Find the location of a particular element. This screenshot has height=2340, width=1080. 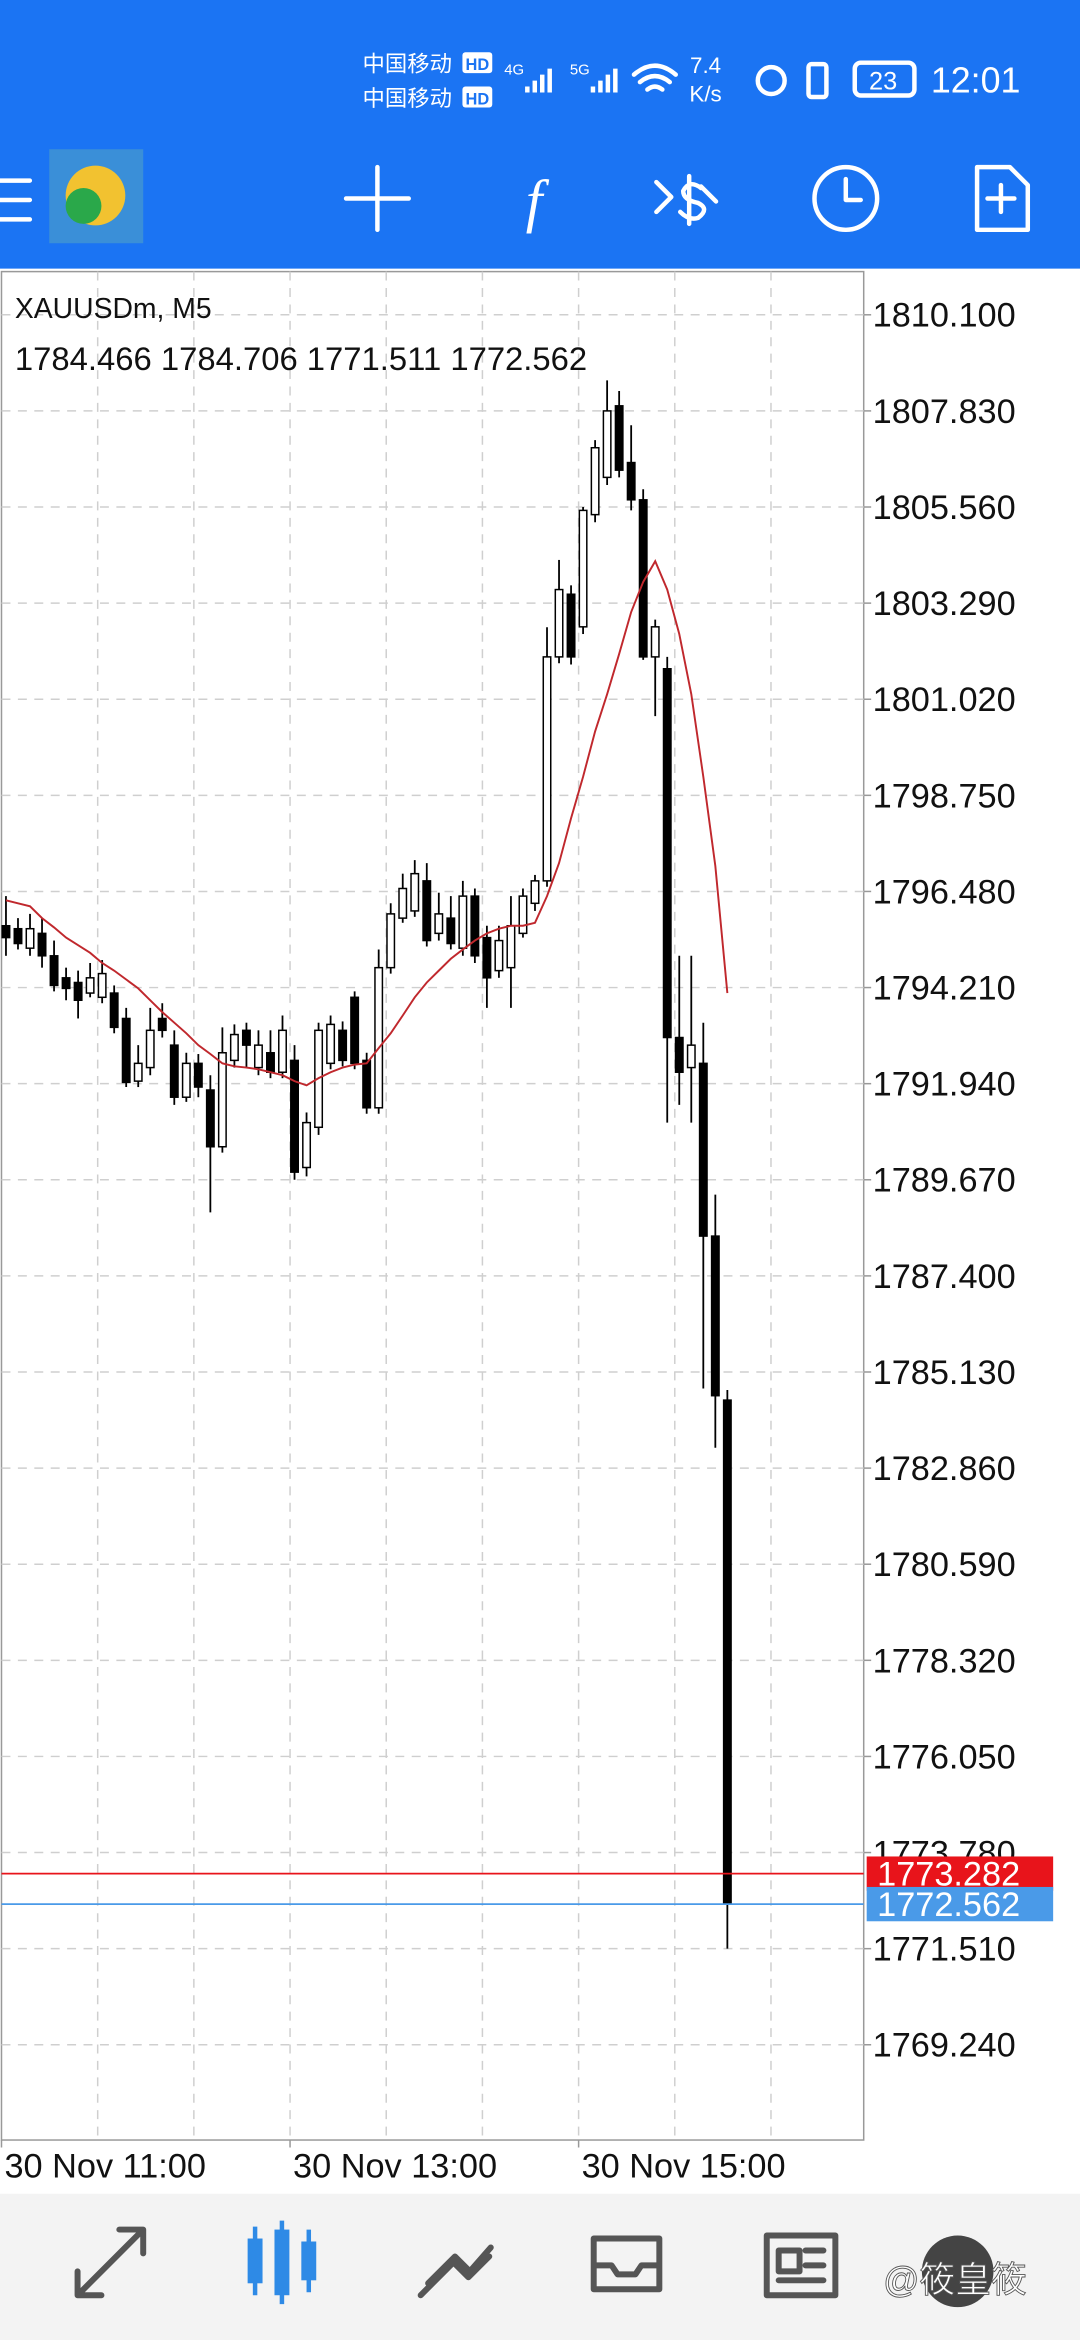

y-tick-label: 1789.670 is located at coordinates (944, 1181).